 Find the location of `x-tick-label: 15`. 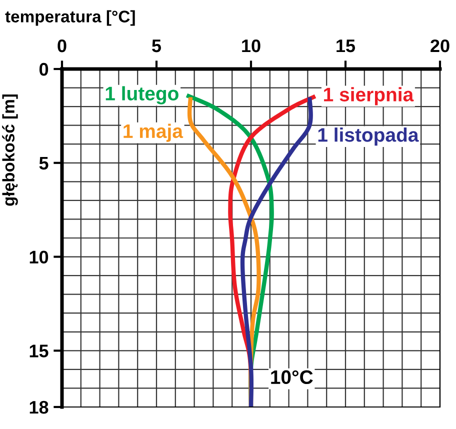

x-tick-label: 15 is located at coordinates (346, 46).